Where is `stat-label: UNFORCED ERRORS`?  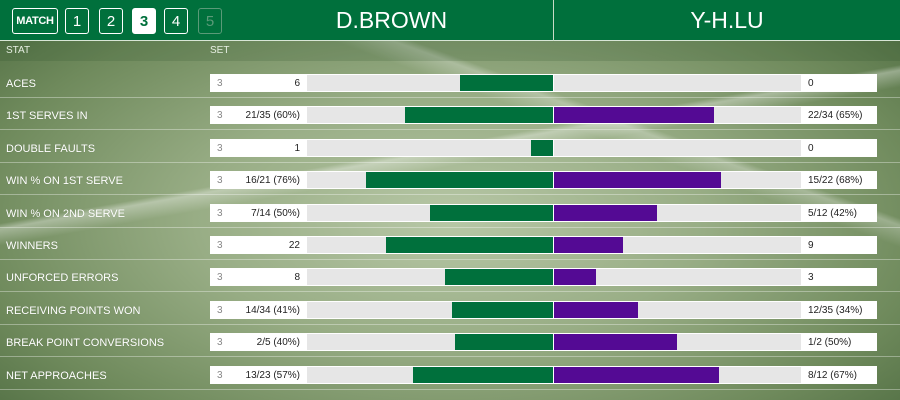
stat-label: UNFORCED ERRORS is located at coordinates (62, 278).